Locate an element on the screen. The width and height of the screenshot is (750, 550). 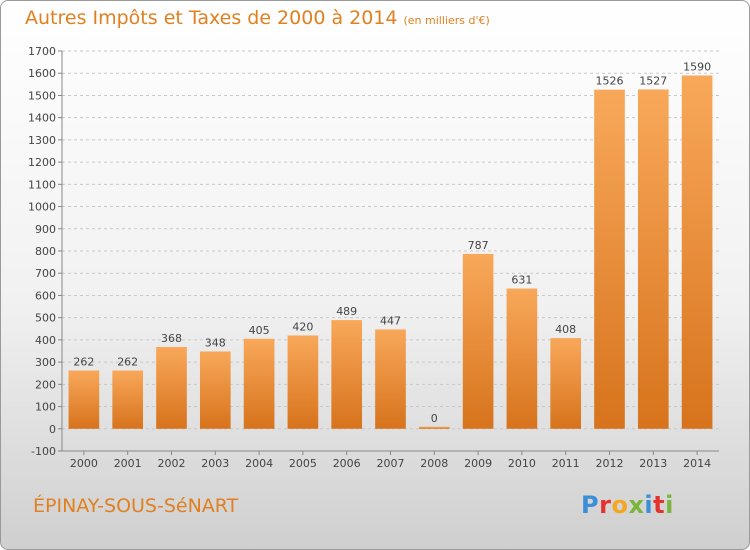
y-tick-label: 0 is located at coordinates (52, 429).